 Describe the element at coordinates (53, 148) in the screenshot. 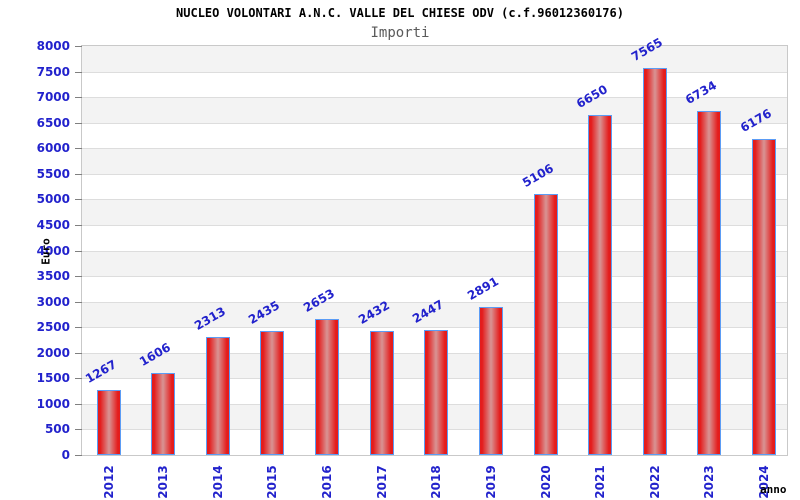

I see `y-tick-label: 6000` at that location.